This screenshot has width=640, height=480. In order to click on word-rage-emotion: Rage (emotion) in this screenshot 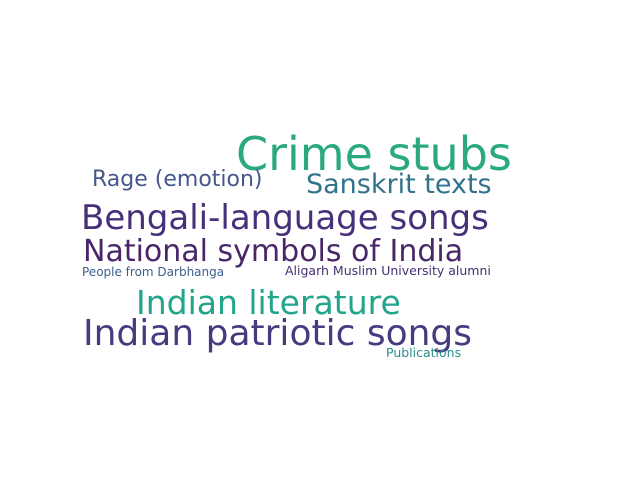, I will do `click(177, 179)`.